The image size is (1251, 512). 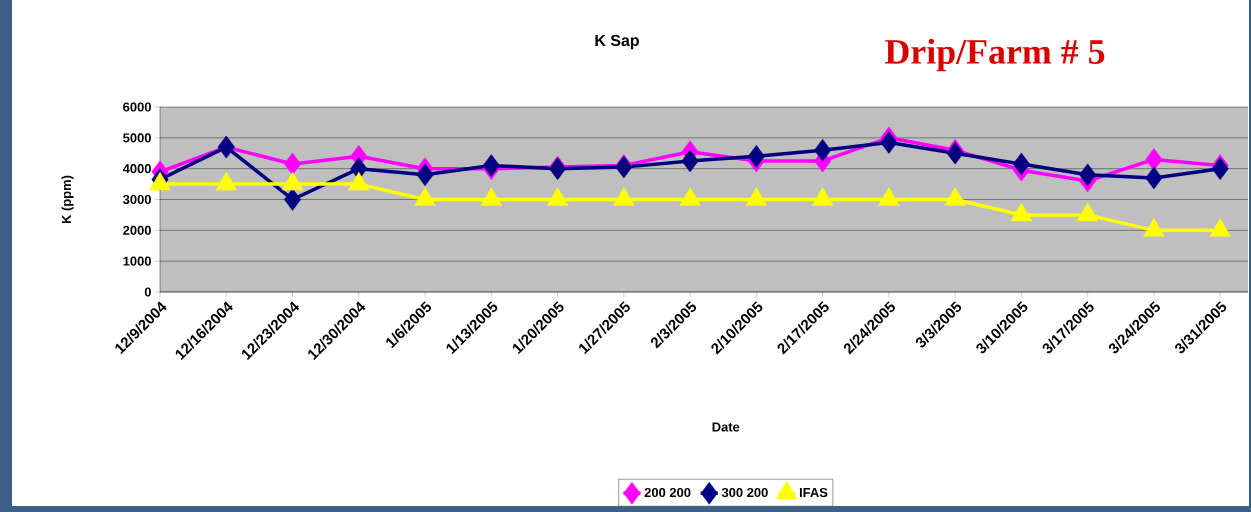 I want to click on y-tick-label: 5000, so click(x=137, y=138).